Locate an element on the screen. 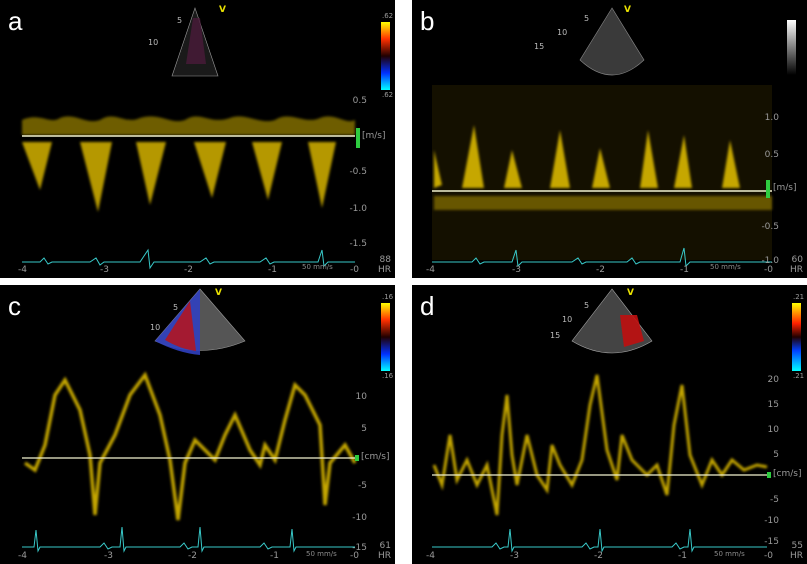  sector-image is located at coordinates (612, 41).